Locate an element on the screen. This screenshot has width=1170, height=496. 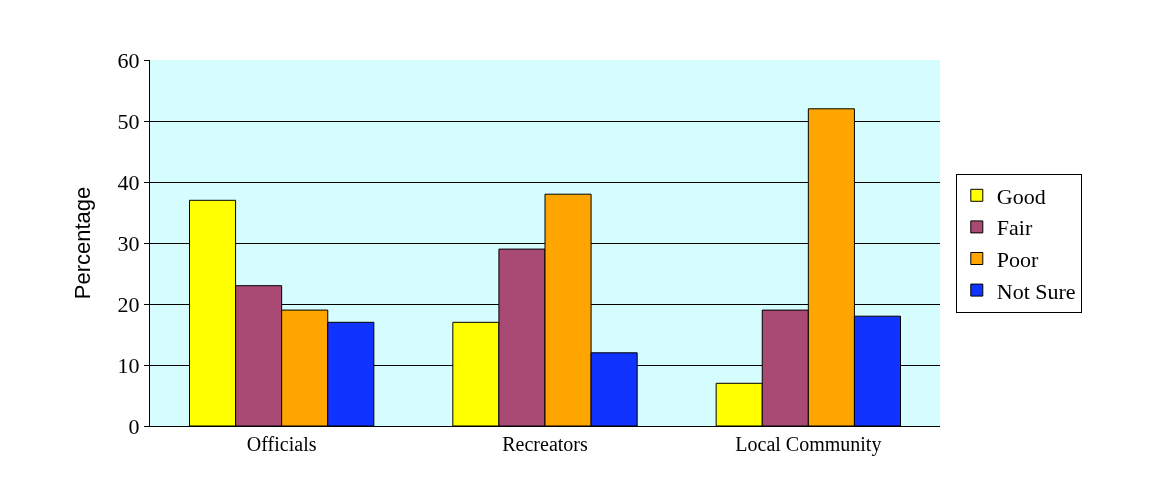
legend-label: Poor is located at coordinates (1018, 260).